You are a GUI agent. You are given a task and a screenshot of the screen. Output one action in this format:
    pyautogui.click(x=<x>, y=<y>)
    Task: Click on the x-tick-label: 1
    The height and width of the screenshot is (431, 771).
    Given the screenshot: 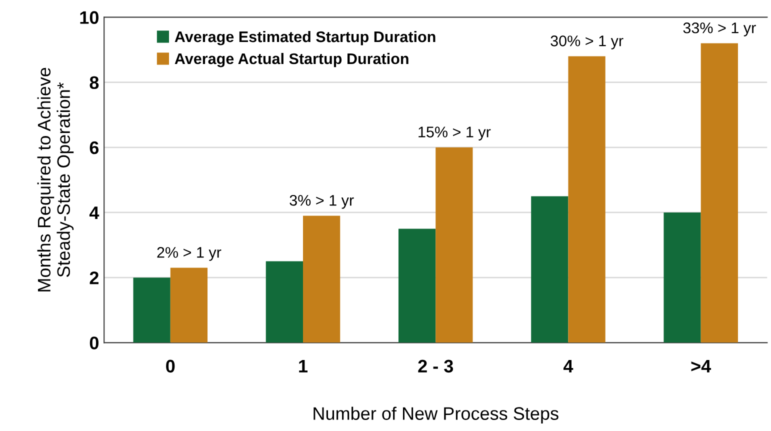 What is the action you would take?
    pyautogui.click(x=303, y=366)
    